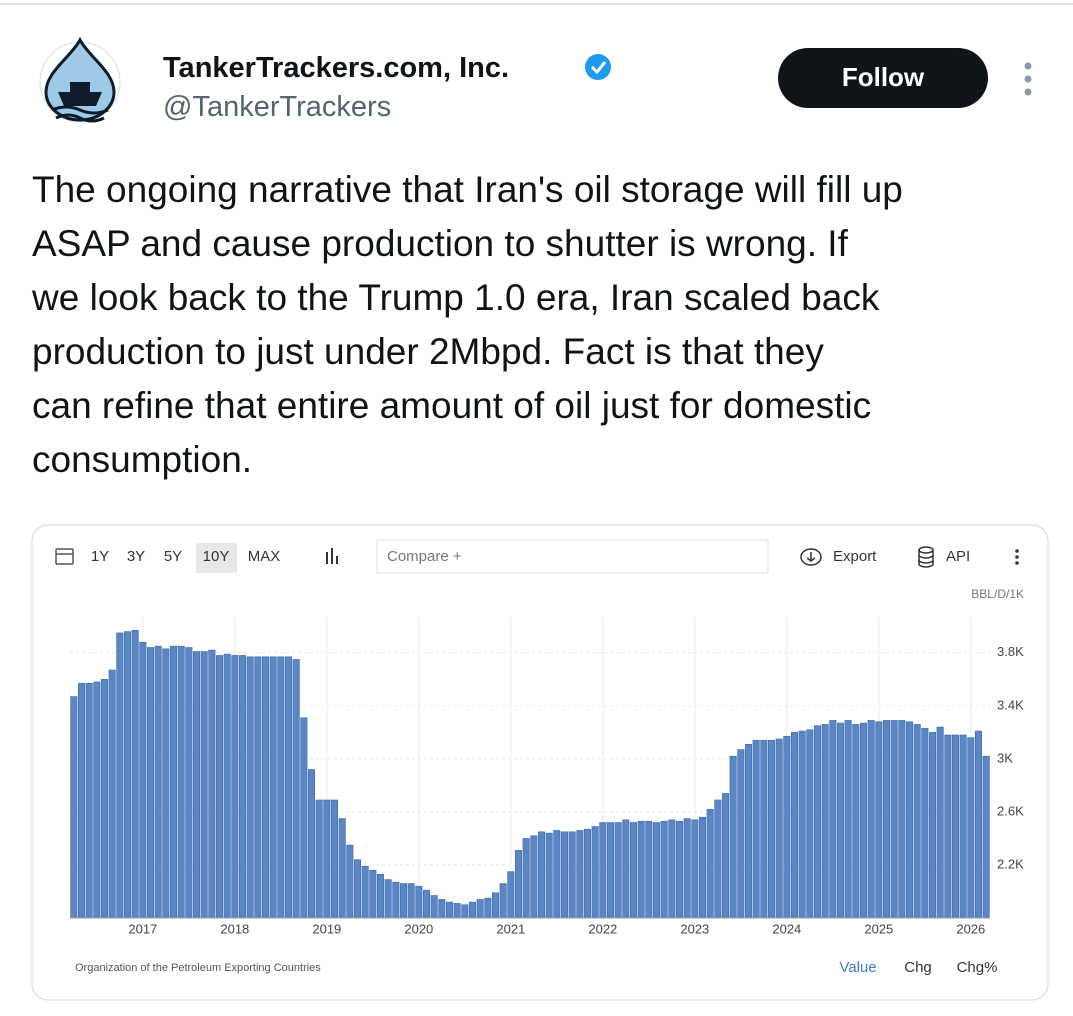 The height and width of the screenshot is (1016, 1073). I want to click on author-name: TankerTrackers.com, Inc., so click(336, 68).